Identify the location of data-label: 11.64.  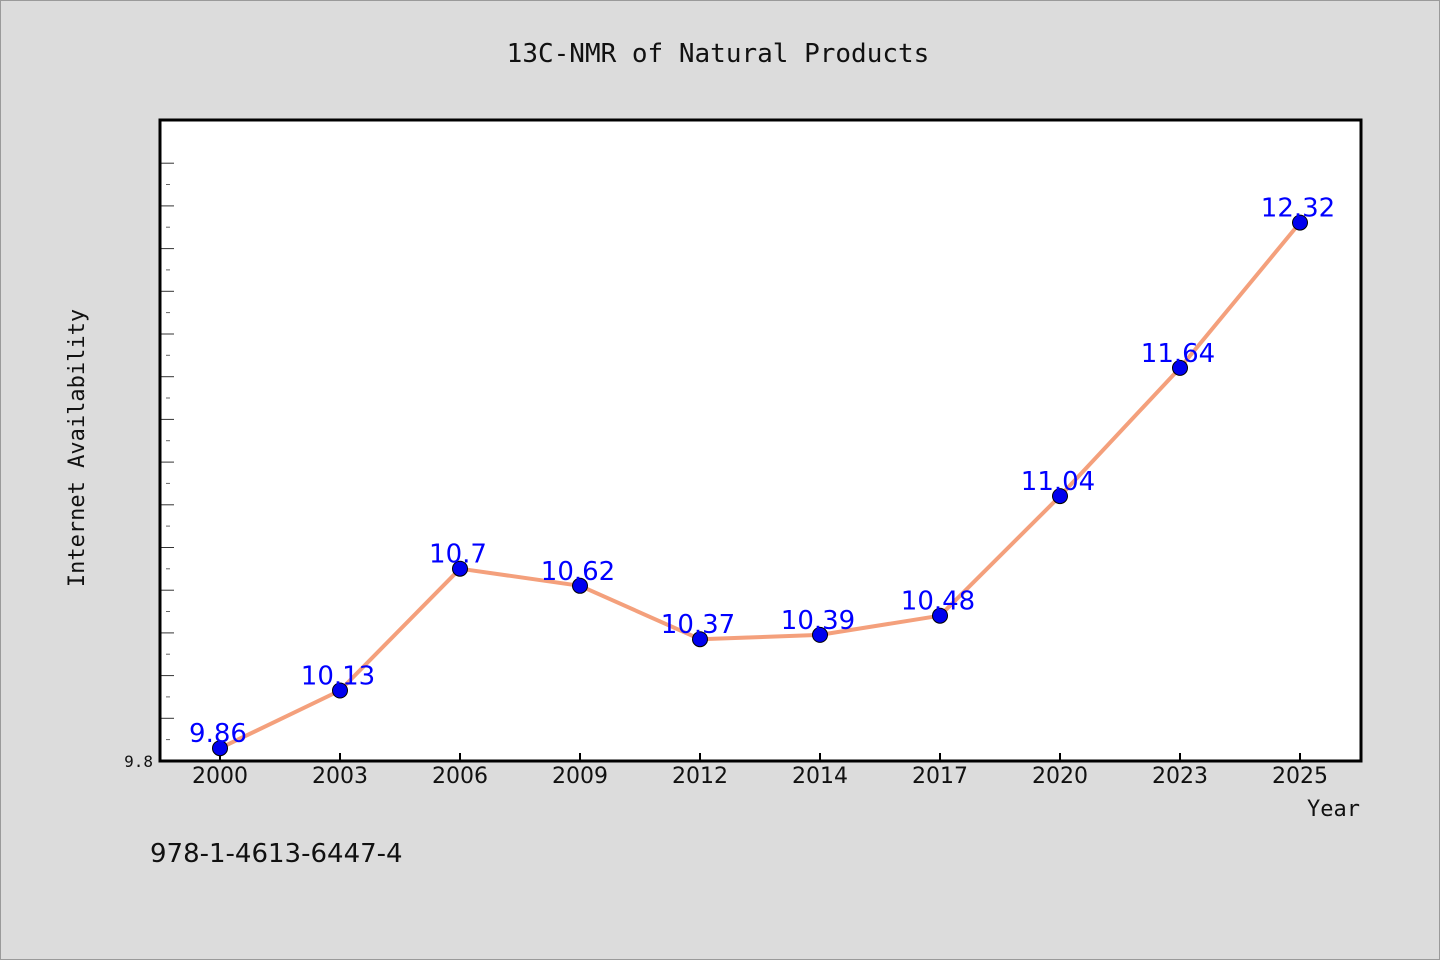
(1178, 354).